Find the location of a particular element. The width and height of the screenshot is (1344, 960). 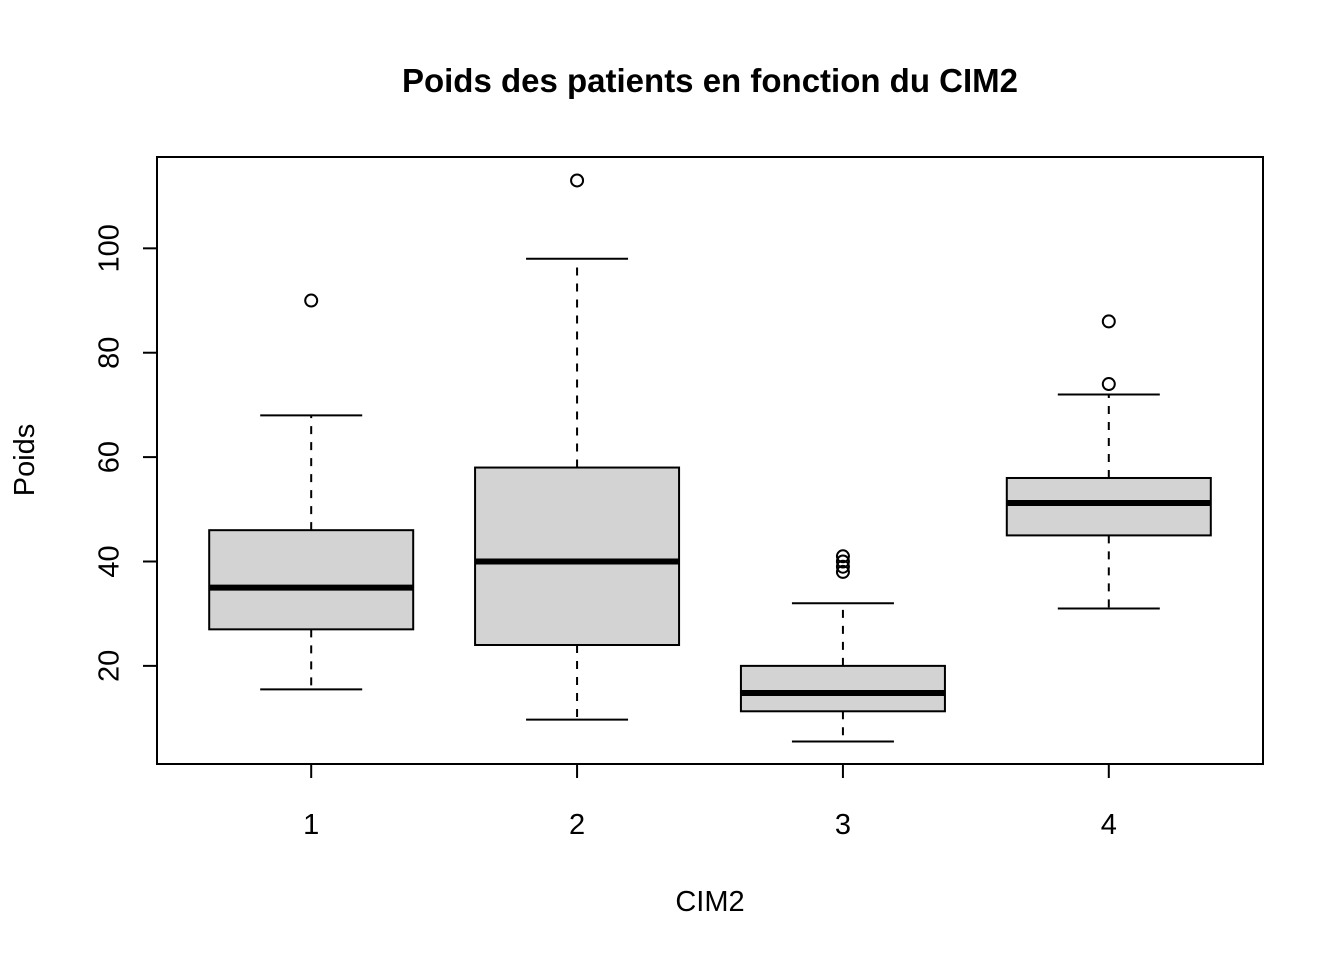

x-tick-label: 2 is located at coordinates (577, 825).